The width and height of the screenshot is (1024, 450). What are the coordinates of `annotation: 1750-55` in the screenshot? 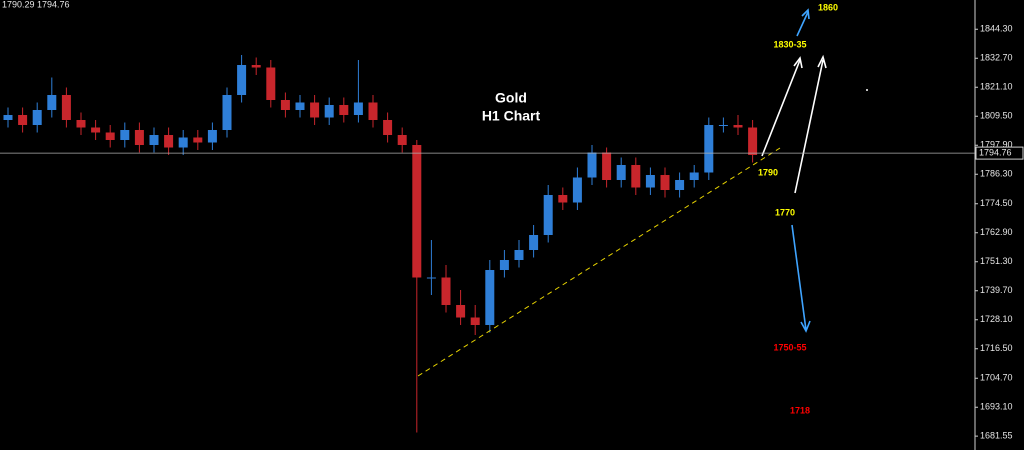 It's located at (789, 347).